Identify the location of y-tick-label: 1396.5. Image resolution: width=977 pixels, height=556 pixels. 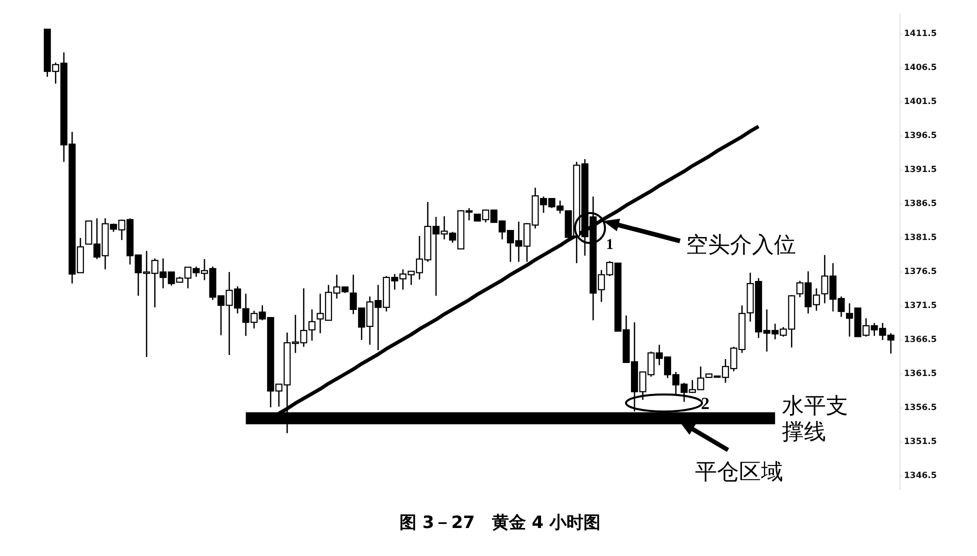
(920, 136).